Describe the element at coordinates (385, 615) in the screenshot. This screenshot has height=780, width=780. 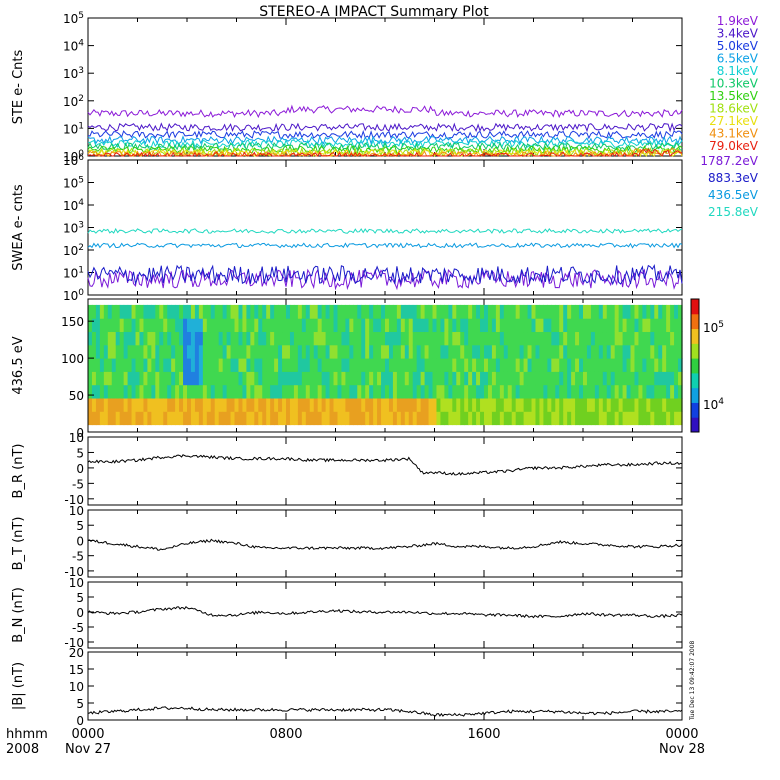
I see `bn-frame` at that location.